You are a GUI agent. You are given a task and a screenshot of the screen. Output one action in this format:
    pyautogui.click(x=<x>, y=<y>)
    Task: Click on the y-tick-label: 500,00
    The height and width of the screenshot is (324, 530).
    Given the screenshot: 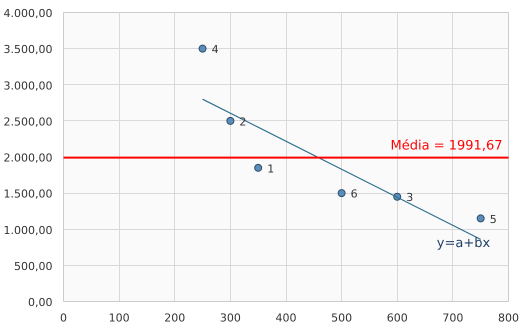 What is the action you would take?
    pyautogui.click(x=33, y=266)
    